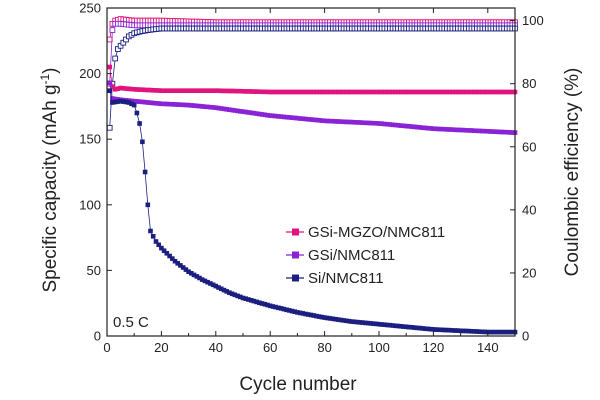 The height and width of the screenshot is (400, 600). What do you see at coordinates (50, 70) in the screenshot?
I see `y-left-title-end: )` at bounding box center [50, 70].